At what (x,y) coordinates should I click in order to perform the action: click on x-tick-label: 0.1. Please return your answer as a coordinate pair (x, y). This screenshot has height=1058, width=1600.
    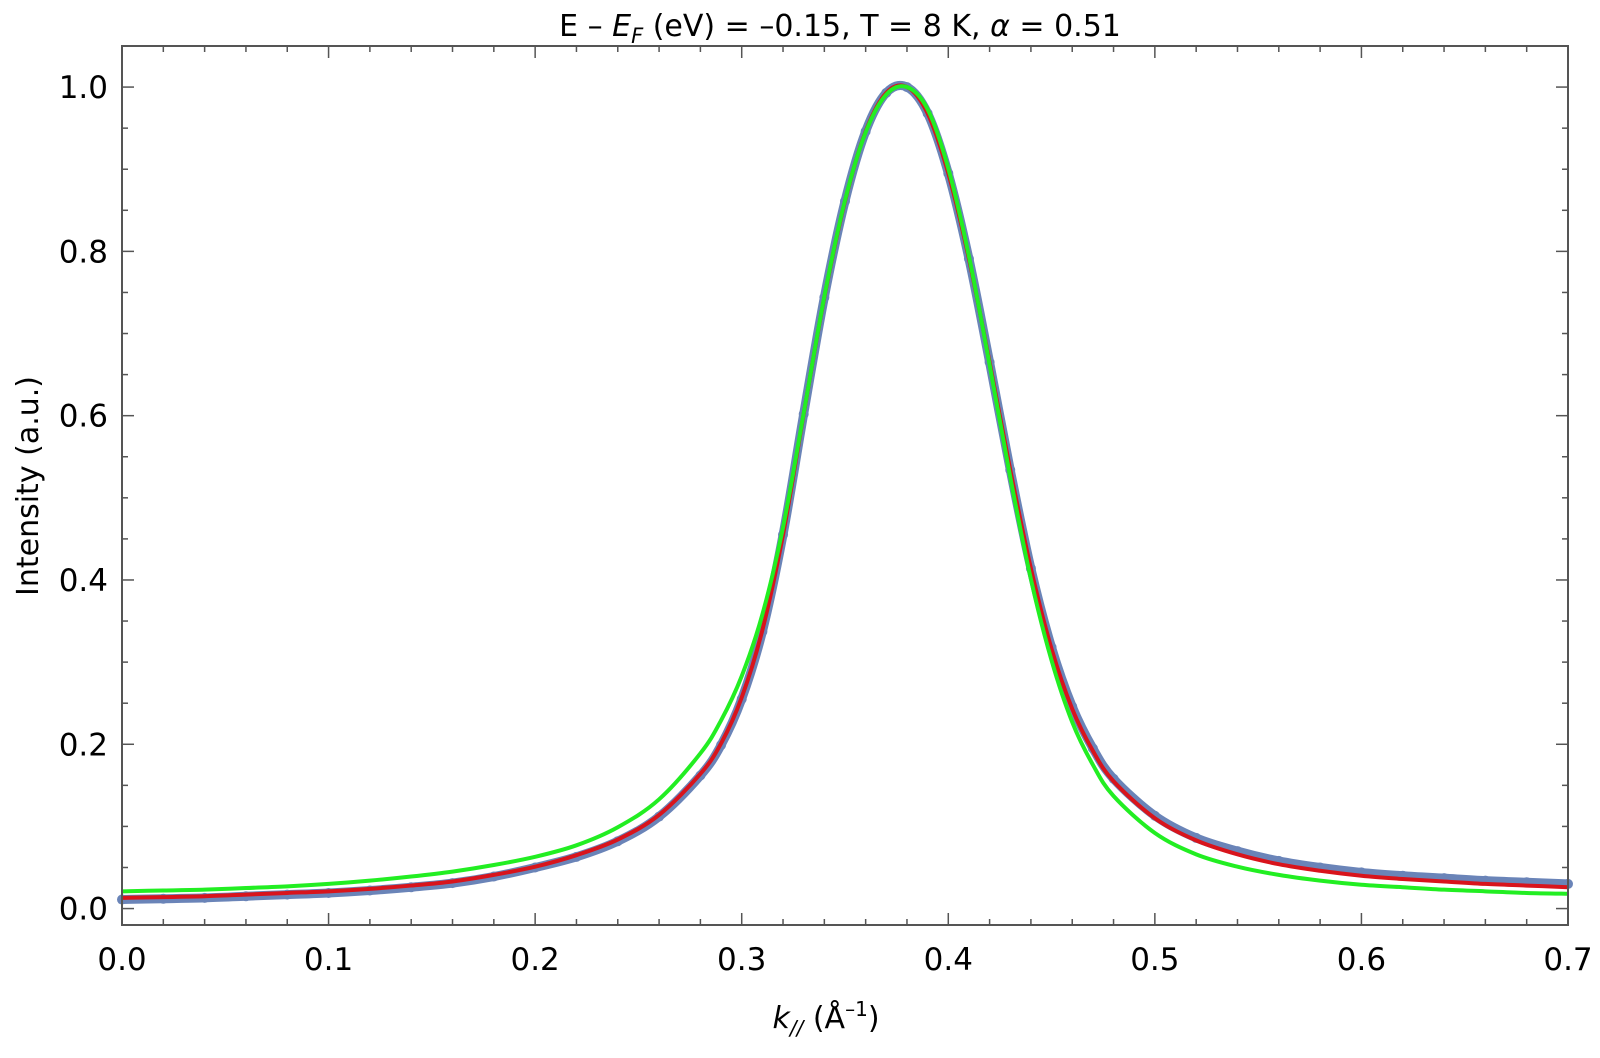
    Looking at the image, I should click on (328, 960).